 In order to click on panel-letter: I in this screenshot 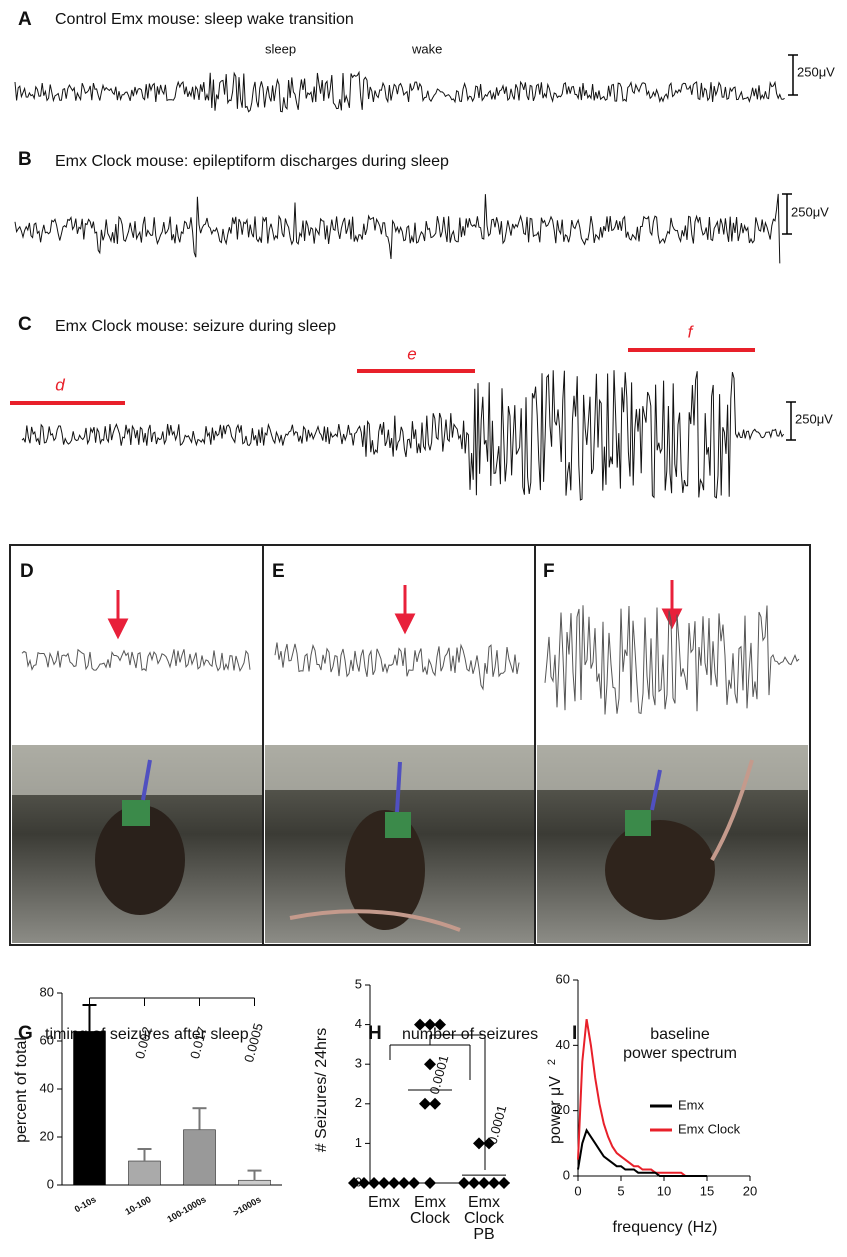, I will do `click(574, 1033)`.